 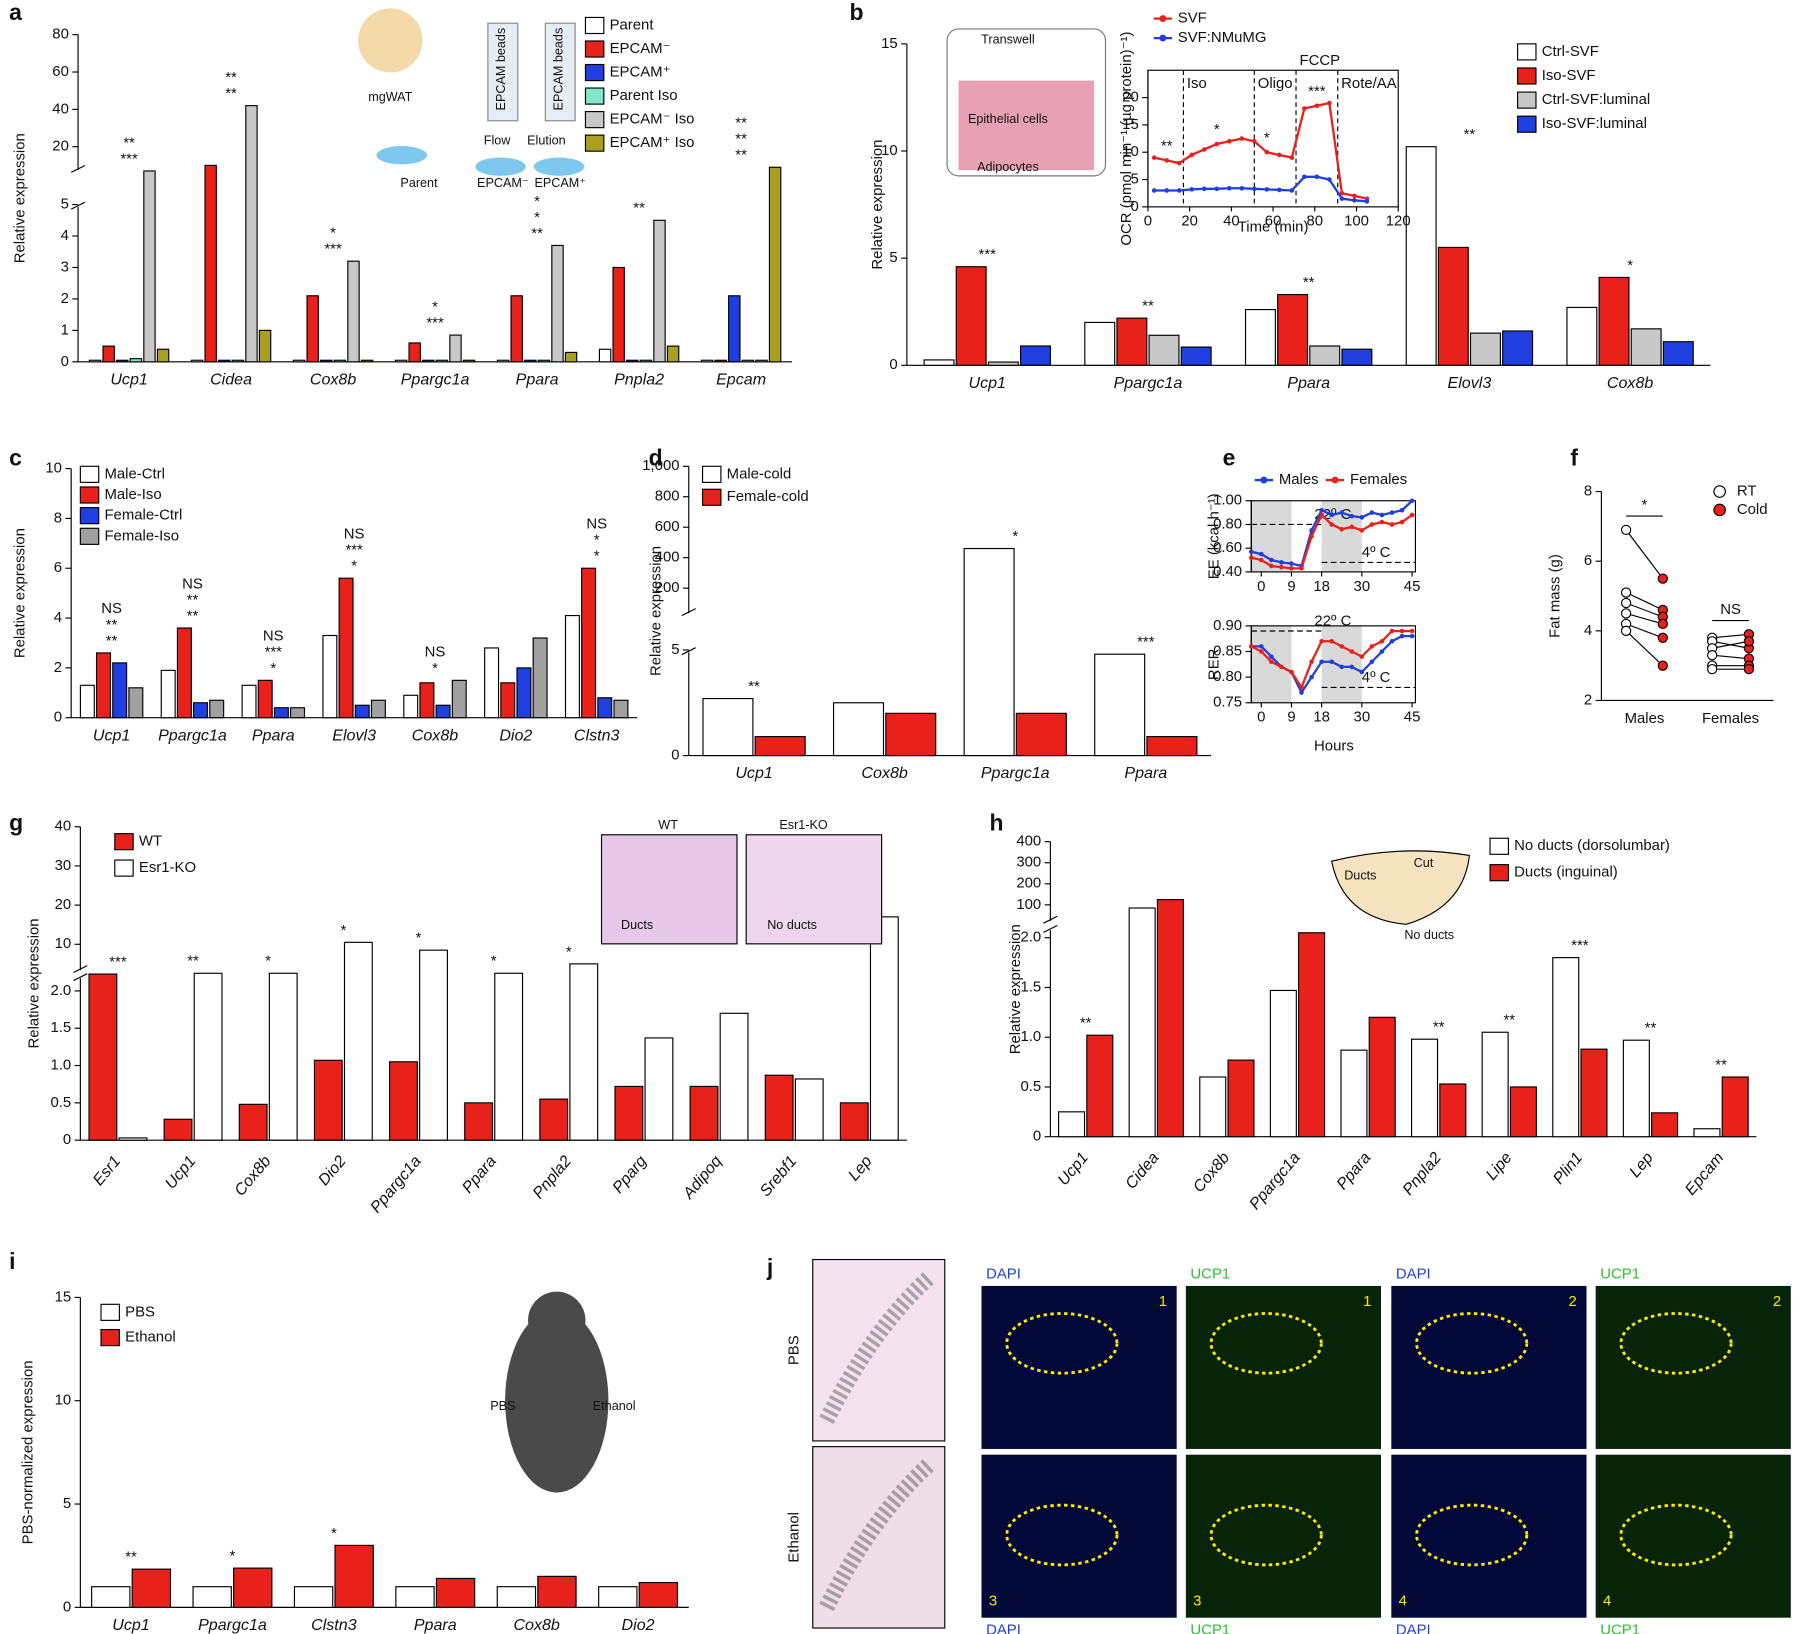 What do you see at coordinates (1003, 1627) in the screenshot?
I see `channel-label: DAPI` at bounding box center [1003, 1627].